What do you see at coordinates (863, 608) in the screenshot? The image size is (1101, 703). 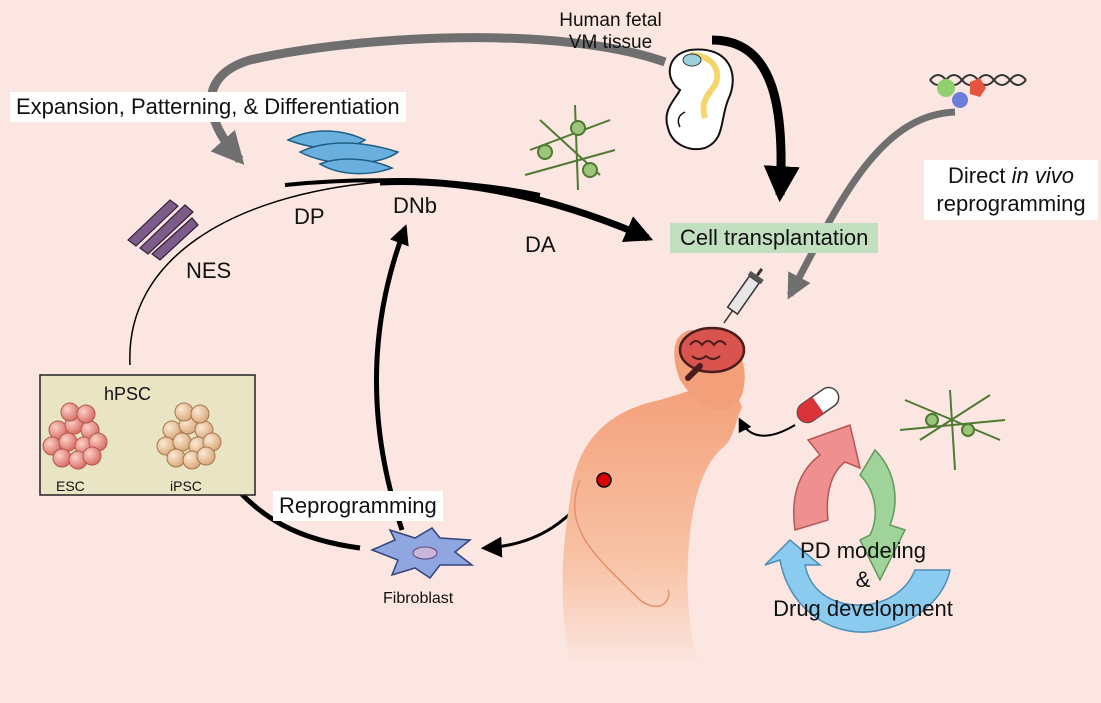 I see `drug-development-text: Drug development` at bounding box center [863, 608].